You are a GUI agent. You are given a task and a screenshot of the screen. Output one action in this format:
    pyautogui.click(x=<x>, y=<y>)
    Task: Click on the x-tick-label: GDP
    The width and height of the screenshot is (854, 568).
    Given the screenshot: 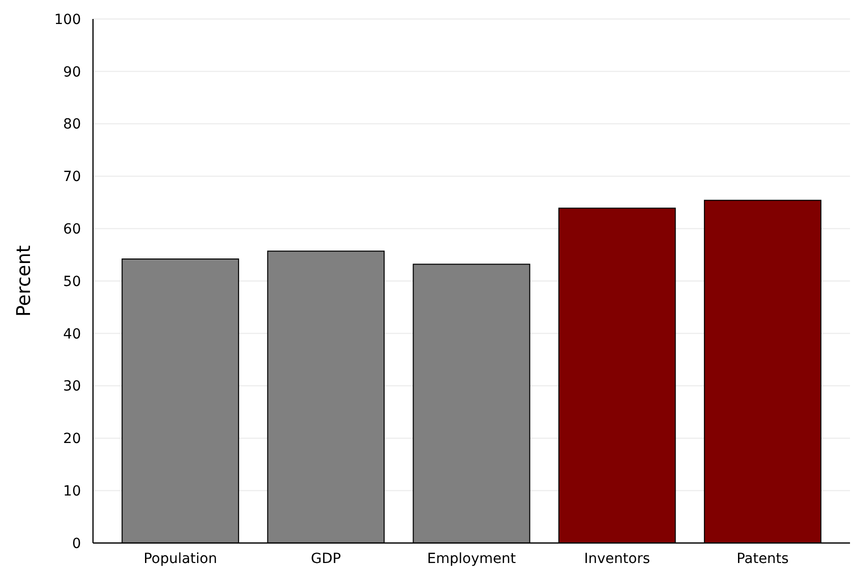 What is the action you would take?
    pyautogui.click(x=325, y=559)
    